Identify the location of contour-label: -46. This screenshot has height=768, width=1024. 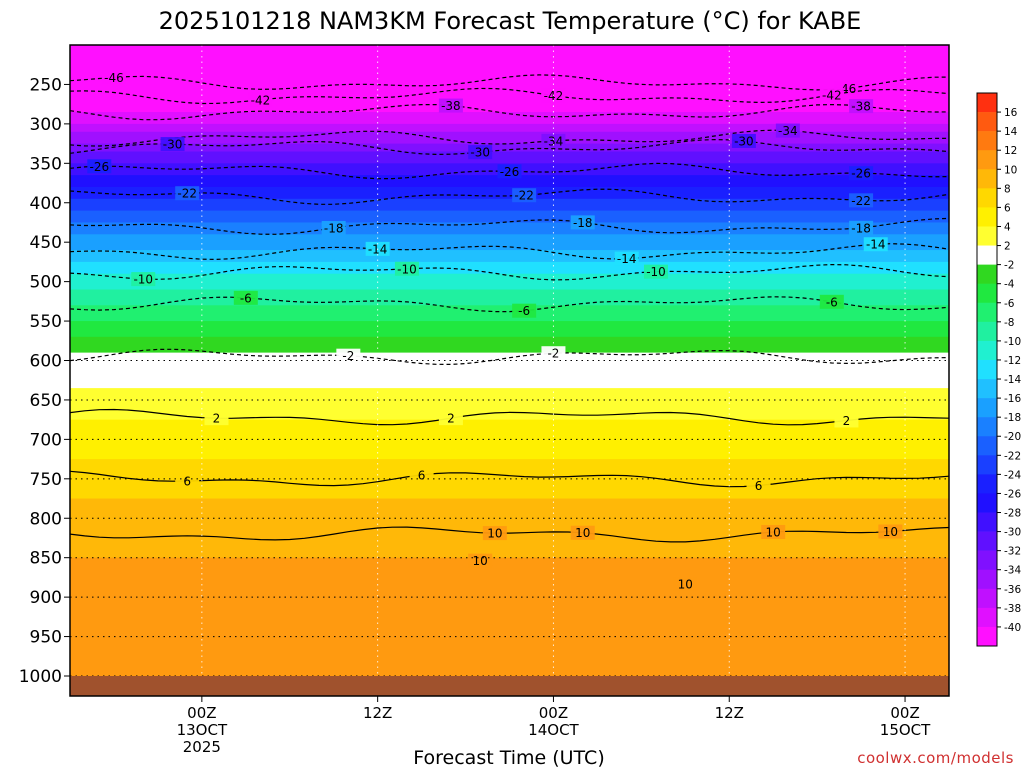
(114, 78).